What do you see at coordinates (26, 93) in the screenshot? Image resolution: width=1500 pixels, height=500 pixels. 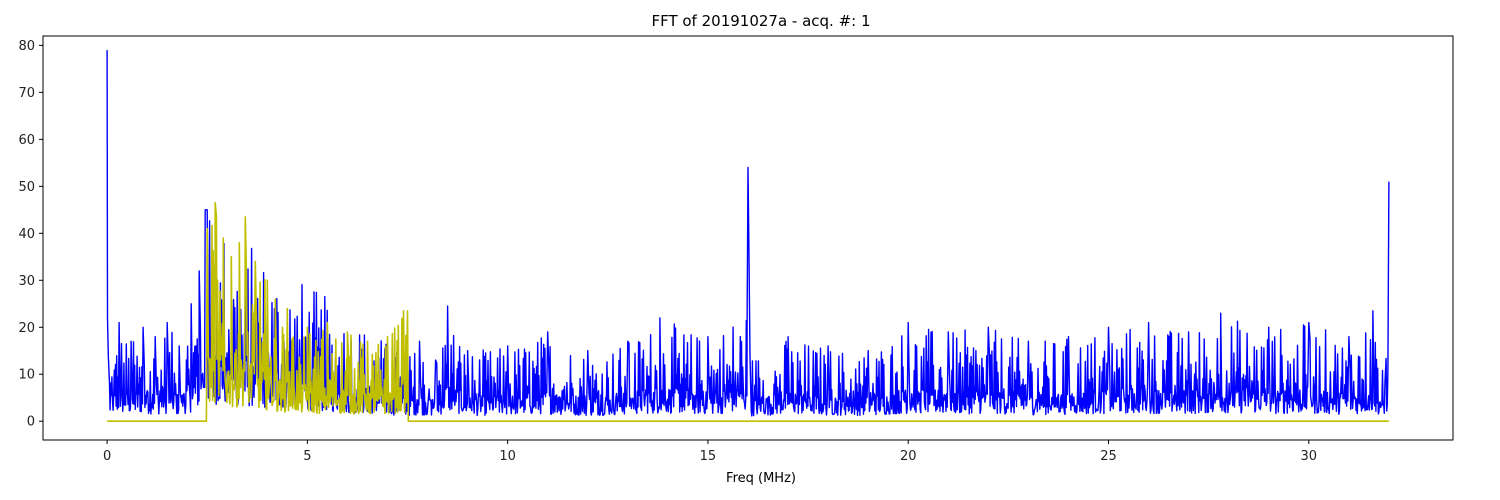 I see `y-tick-label: 70` at bounding box center [26, 93].